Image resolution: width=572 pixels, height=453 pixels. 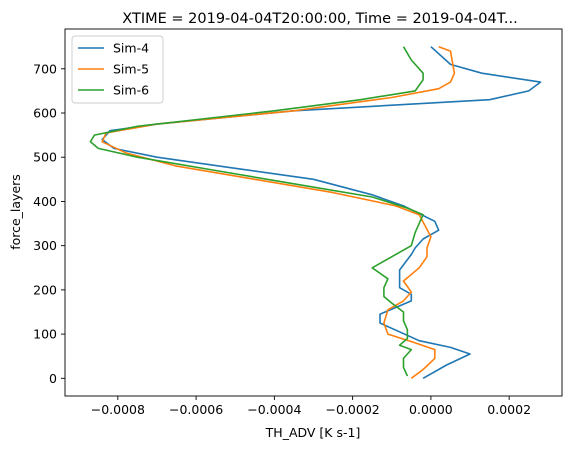 What do you see at coordinates (45, 201) in the screenshot?
I see `y-tick-label: 400` at bounding box center [45, 201].